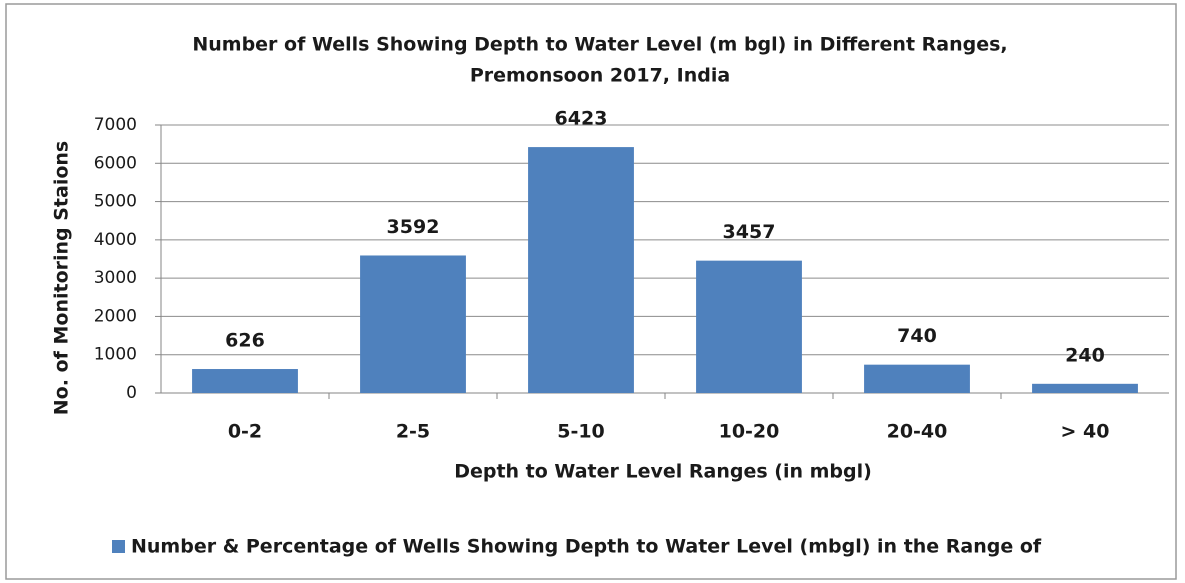  Describe the element at coordinates (115, 202) in the screenshot. I see `y-tick-label: 5000` at that location.